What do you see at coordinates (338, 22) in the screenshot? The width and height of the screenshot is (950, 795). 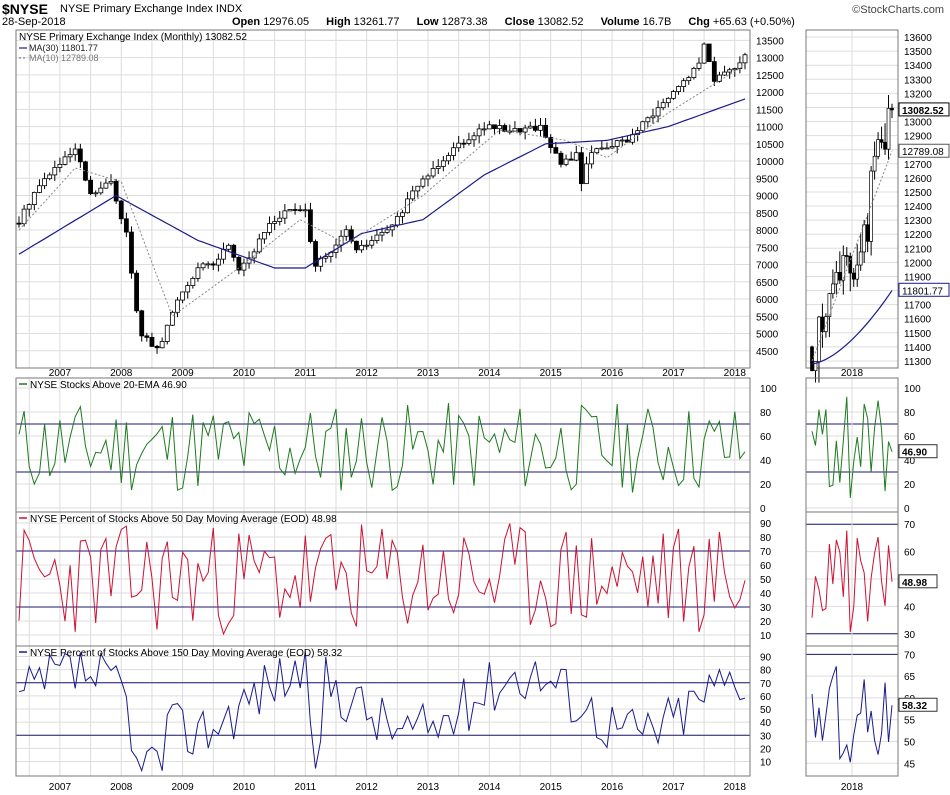 I see `high-label: High` at bounding box center [338, 22].